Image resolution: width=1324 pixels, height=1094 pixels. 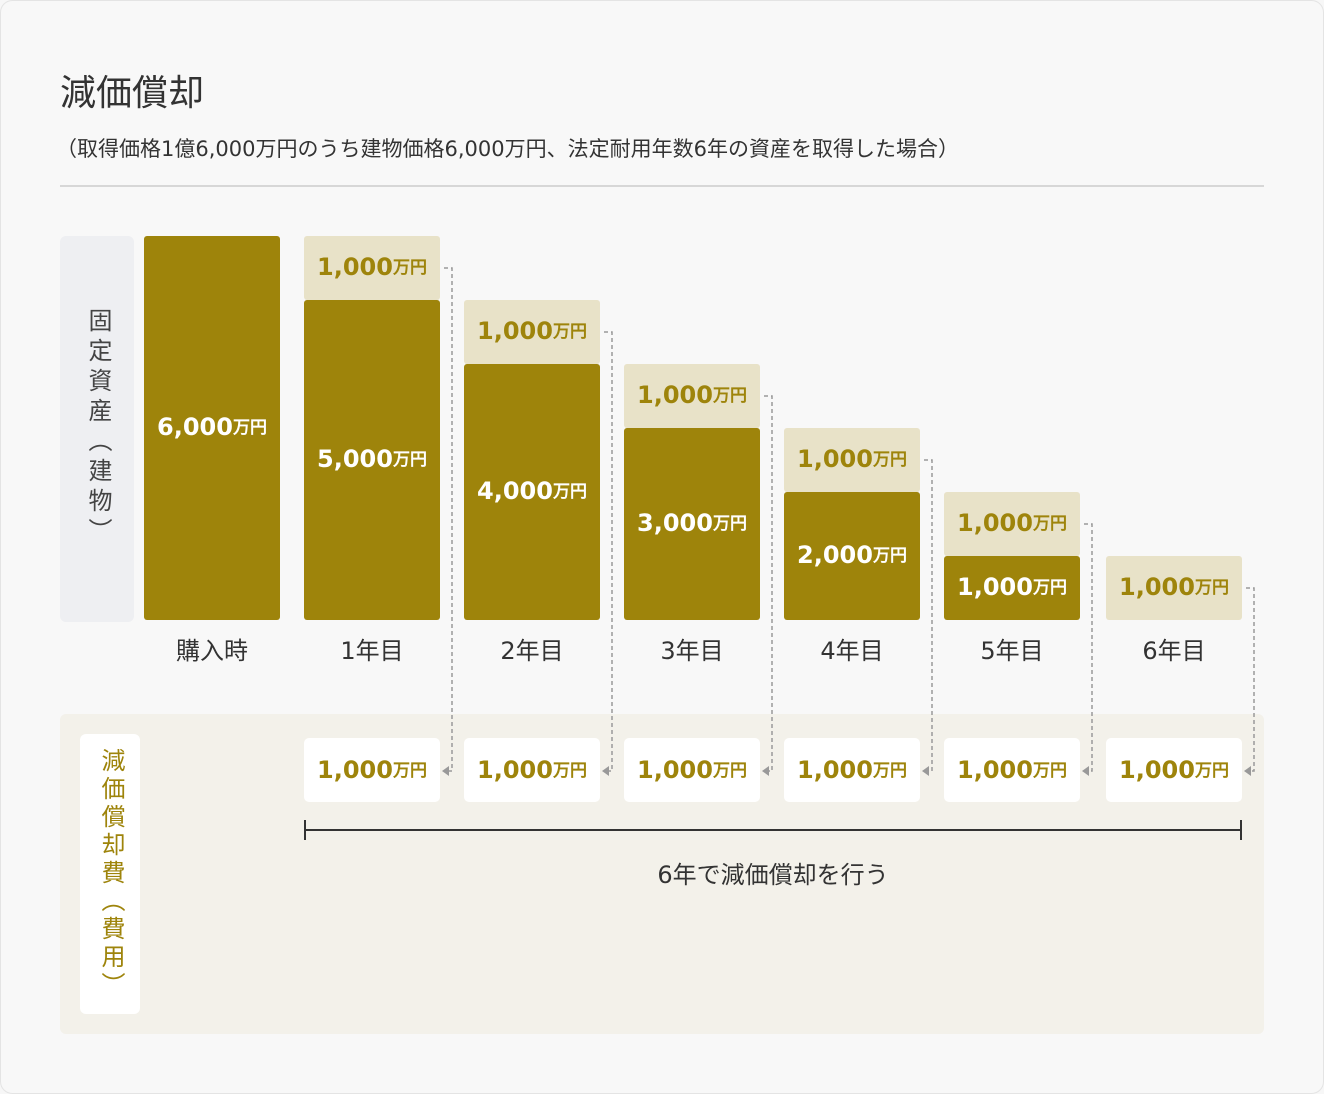 I want to click on x-tick-label: 4年目, so click(x=851, y=651).